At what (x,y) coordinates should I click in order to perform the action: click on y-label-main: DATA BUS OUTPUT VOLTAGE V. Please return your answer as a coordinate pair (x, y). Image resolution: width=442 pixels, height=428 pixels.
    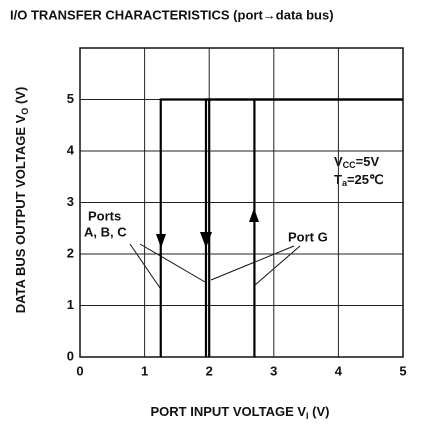
    Looking at the image, I should click on (20, 213).